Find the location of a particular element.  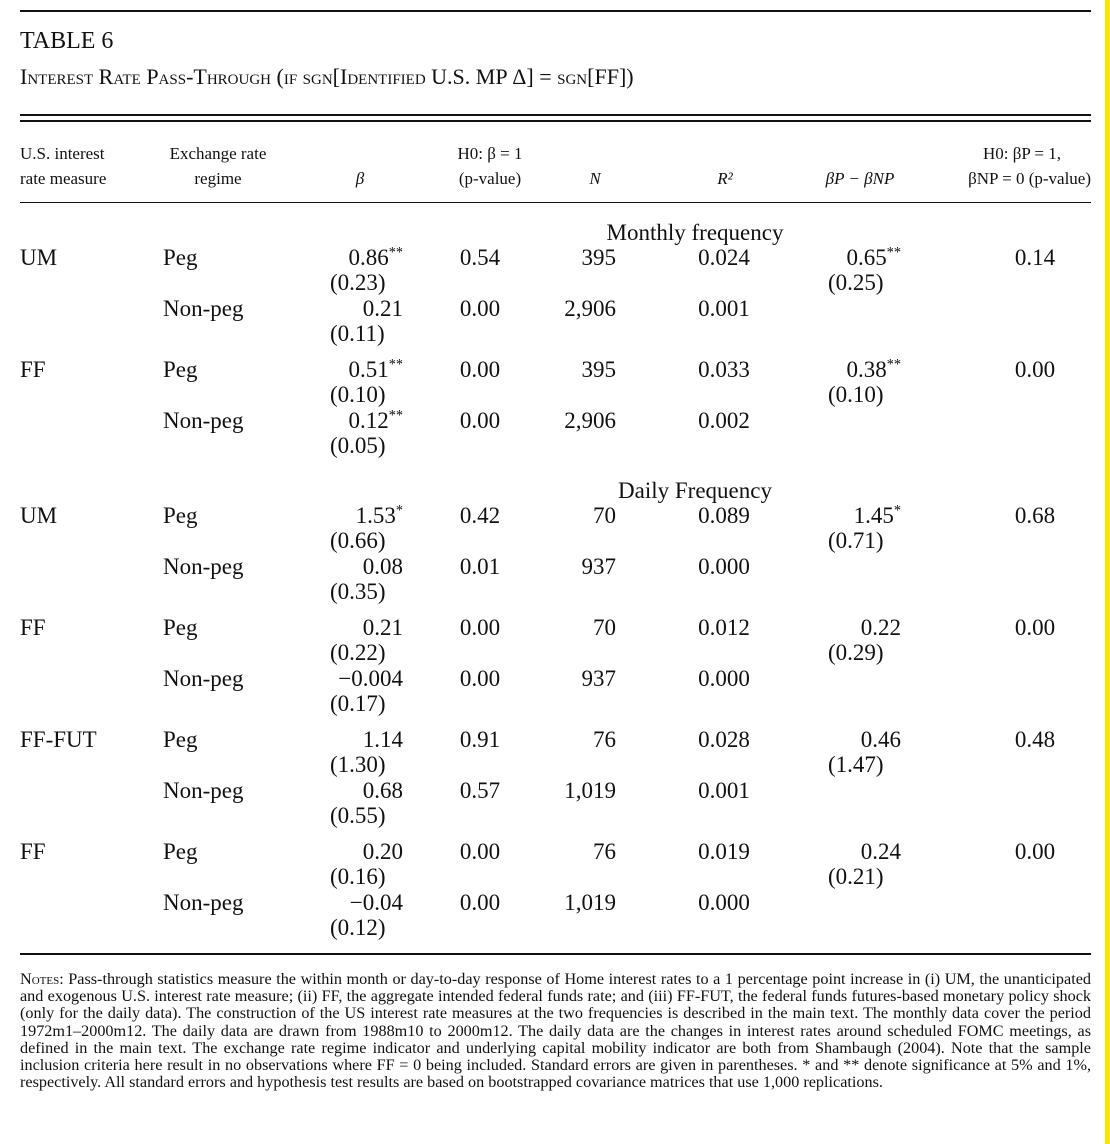

beta-se: (0.55) is located at coordinates (358, 815).